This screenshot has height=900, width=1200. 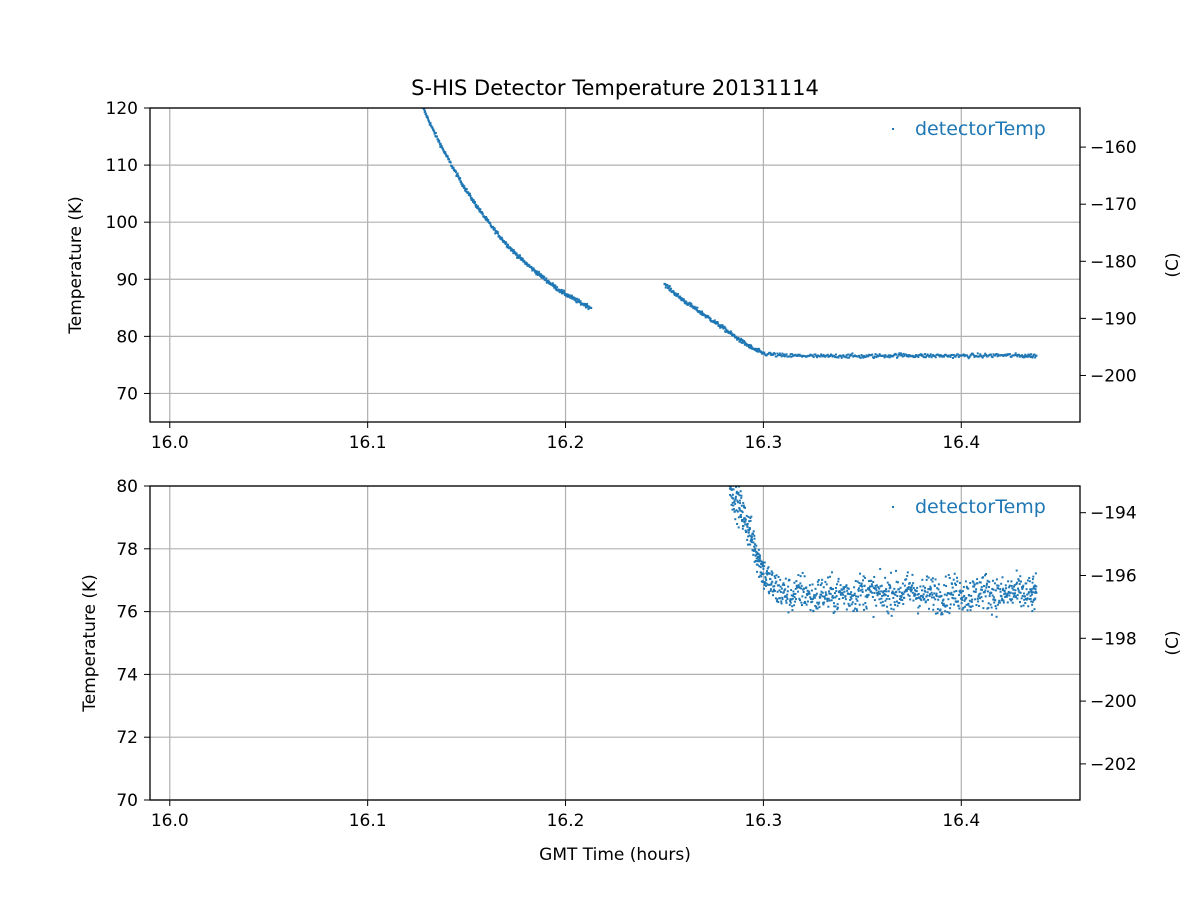 What do you see at coordinates (1113, 576) in the screenshot?
I see `y-right-tick-label: −196` at bounding box center [1113, 576].